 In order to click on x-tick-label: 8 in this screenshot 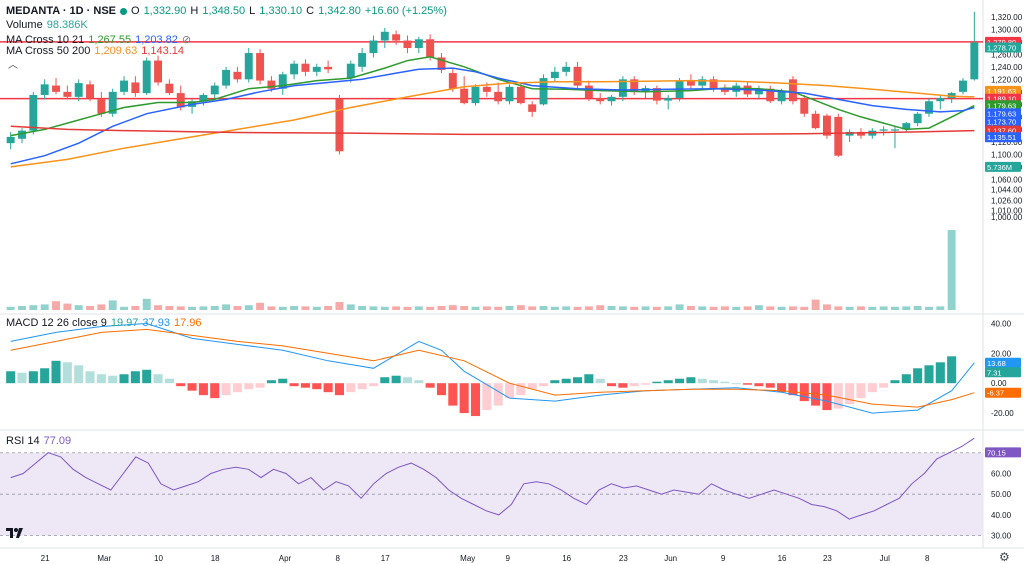, I will do `click(927, 558)`.